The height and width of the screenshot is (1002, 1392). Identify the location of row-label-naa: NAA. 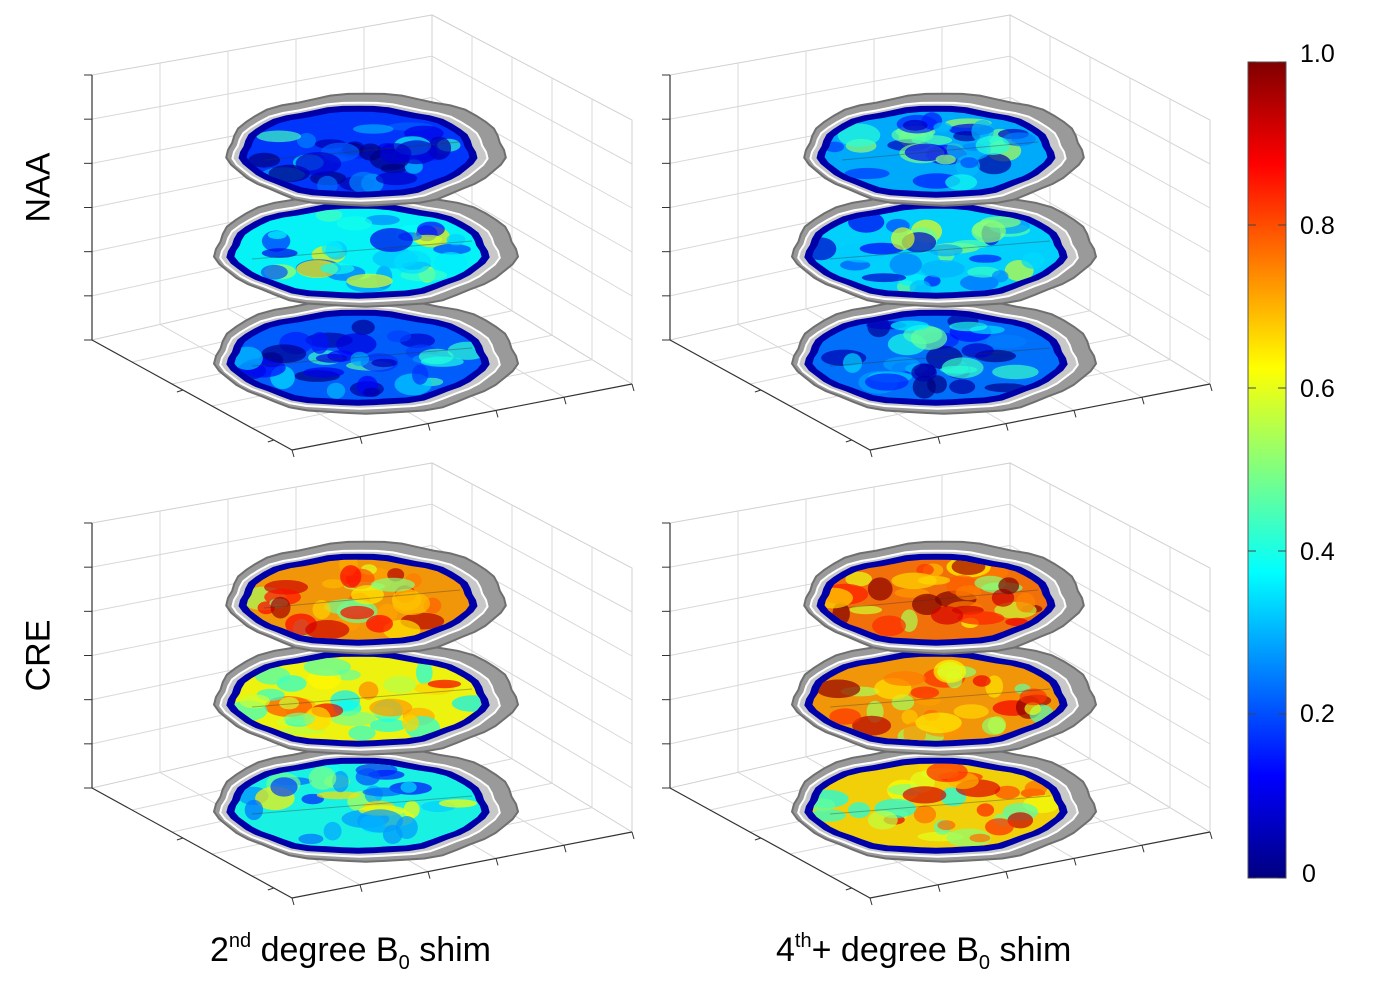
(38, 187).